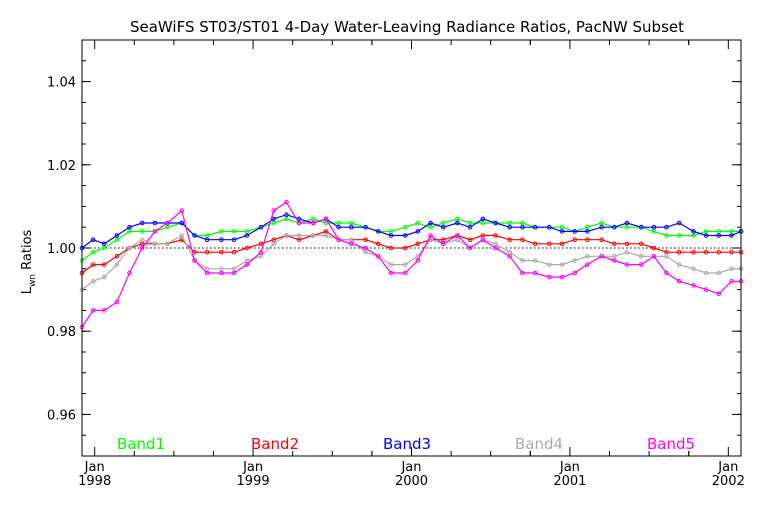 The width and height of the screenshot is (768, 512). I want to click on y-axis-title: Lwn Ratios, so click(29, 261).